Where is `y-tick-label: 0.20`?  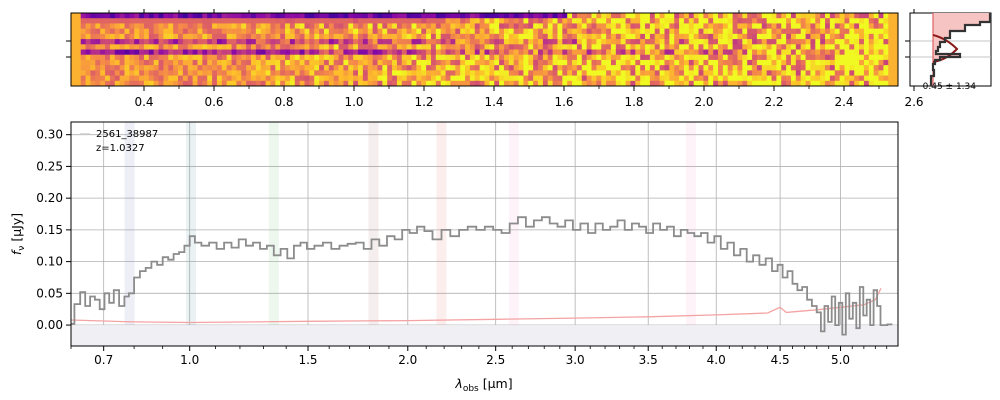 y-tick-label: 0.20 is located at coordinates (49, 198).